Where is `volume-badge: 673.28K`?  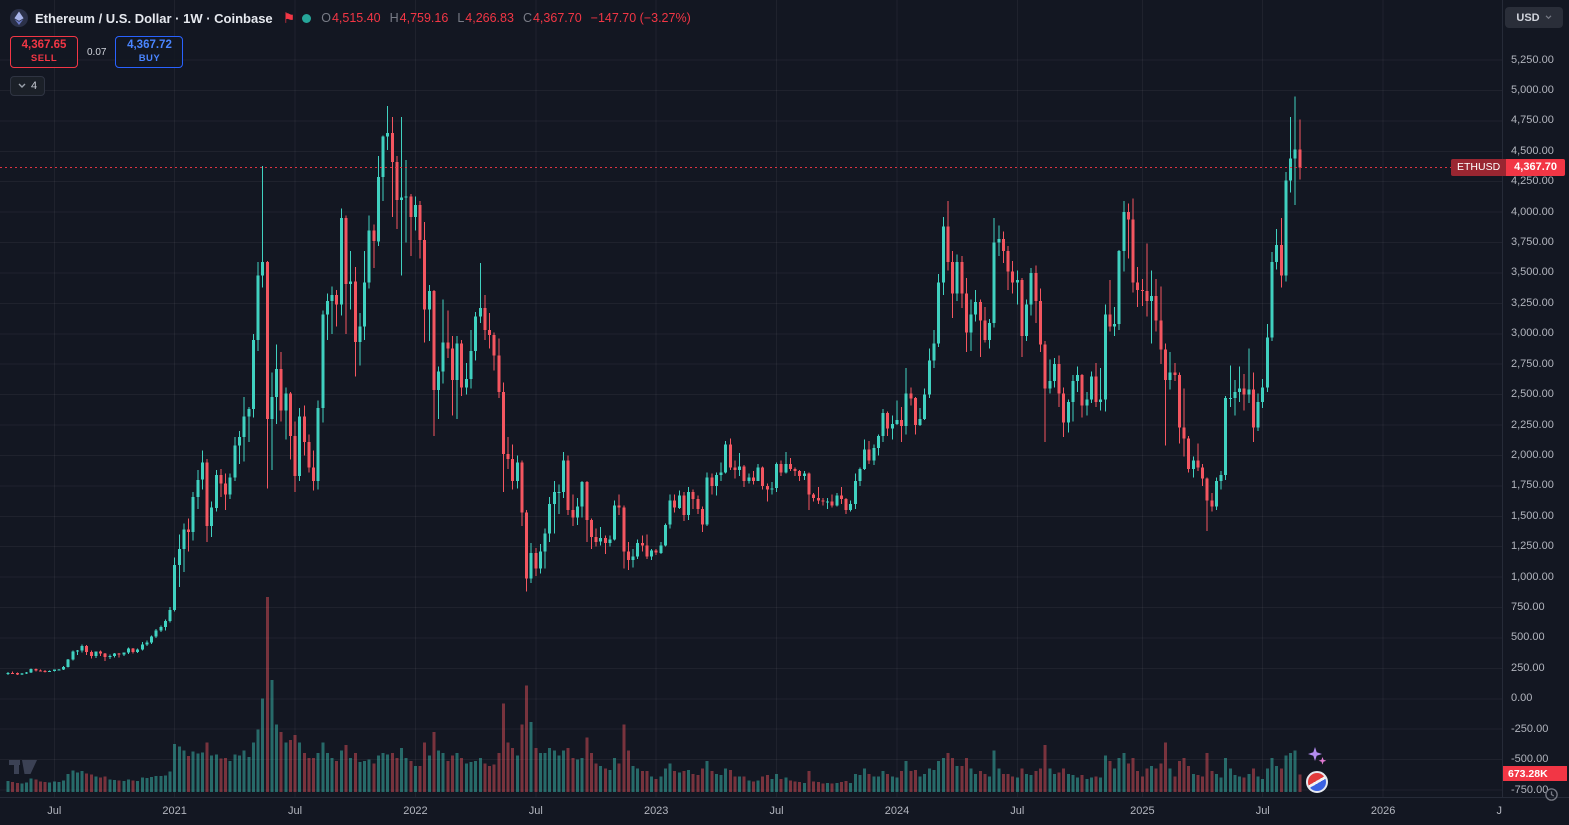 volume-badge: 673.28K is located at coordinates (1535, 774).